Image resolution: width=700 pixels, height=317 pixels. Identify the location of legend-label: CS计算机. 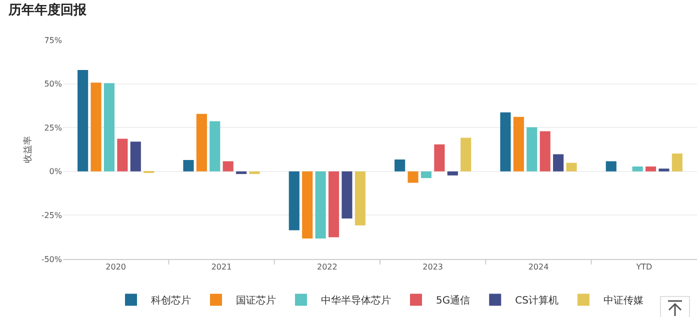
(536, 300).